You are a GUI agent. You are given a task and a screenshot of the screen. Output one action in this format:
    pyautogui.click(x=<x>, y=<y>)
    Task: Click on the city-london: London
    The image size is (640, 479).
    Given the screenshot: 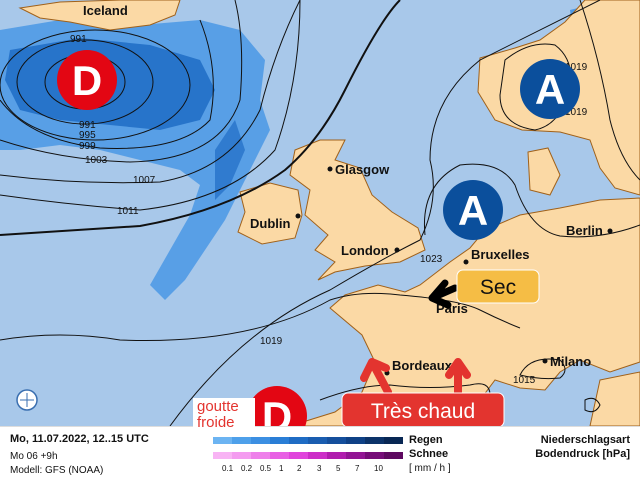 What is the action you would take?
    pyautogui.click(x=365, y=250)
    